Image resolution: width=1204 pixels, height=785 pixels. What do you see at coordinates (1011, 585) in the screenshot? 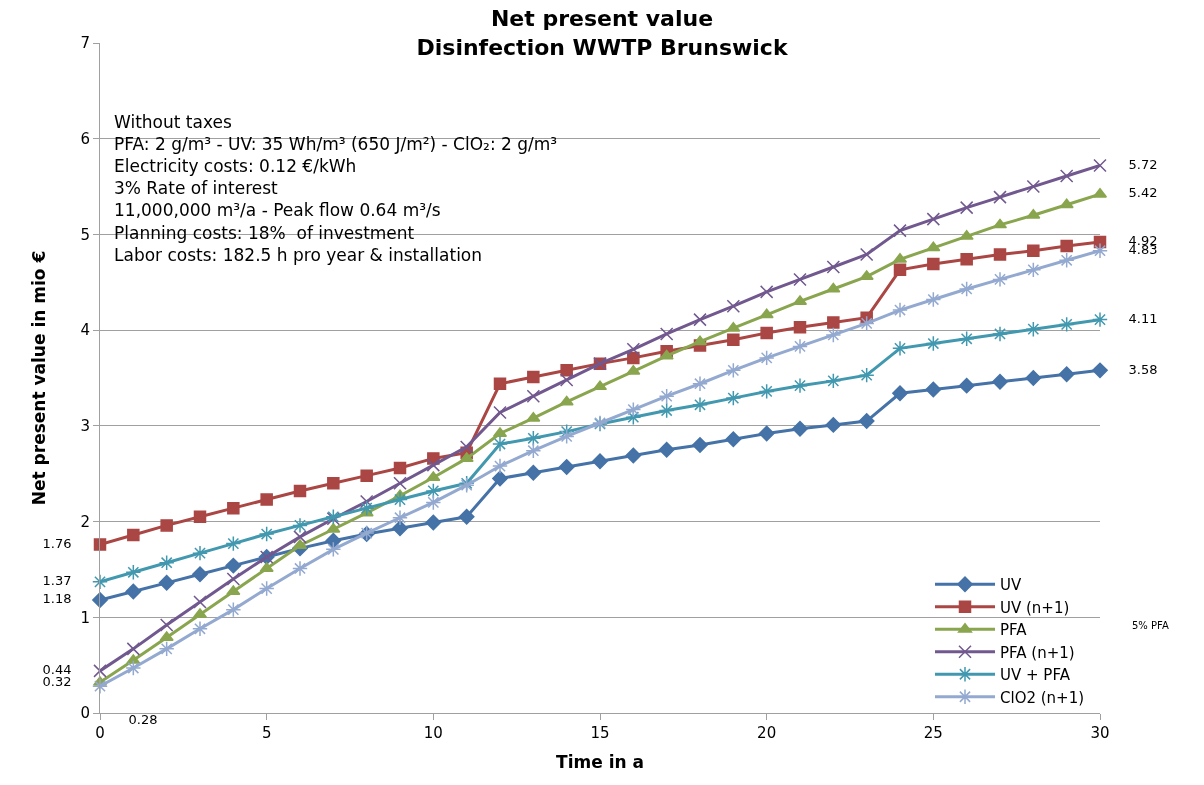
I see `legend-label: UV` at bounding box center [1011, 585].